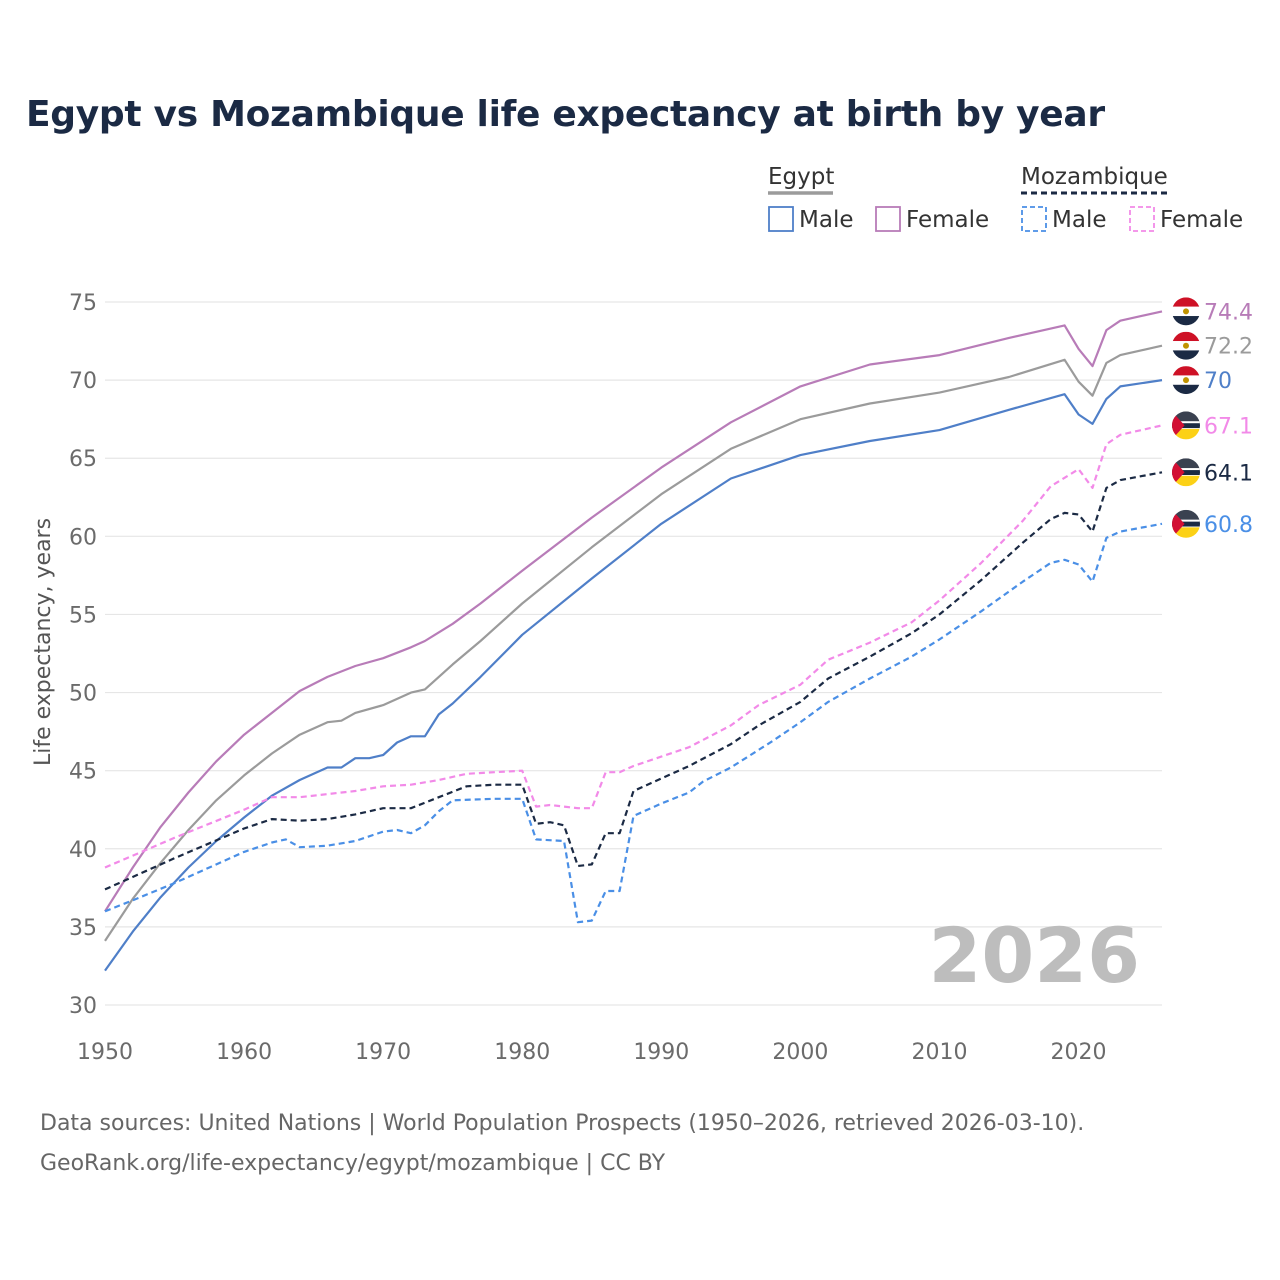  I want to click on end-label-egypt_male: 70, so click(1218, 381).